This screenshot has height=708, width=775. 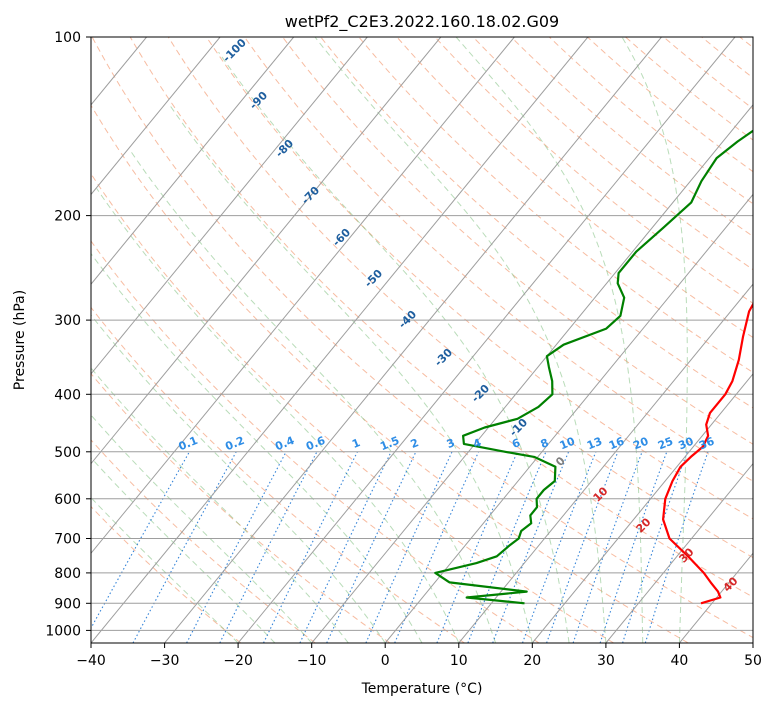 I want to click on isotherm-label: 20, so click(x=644, y=525).